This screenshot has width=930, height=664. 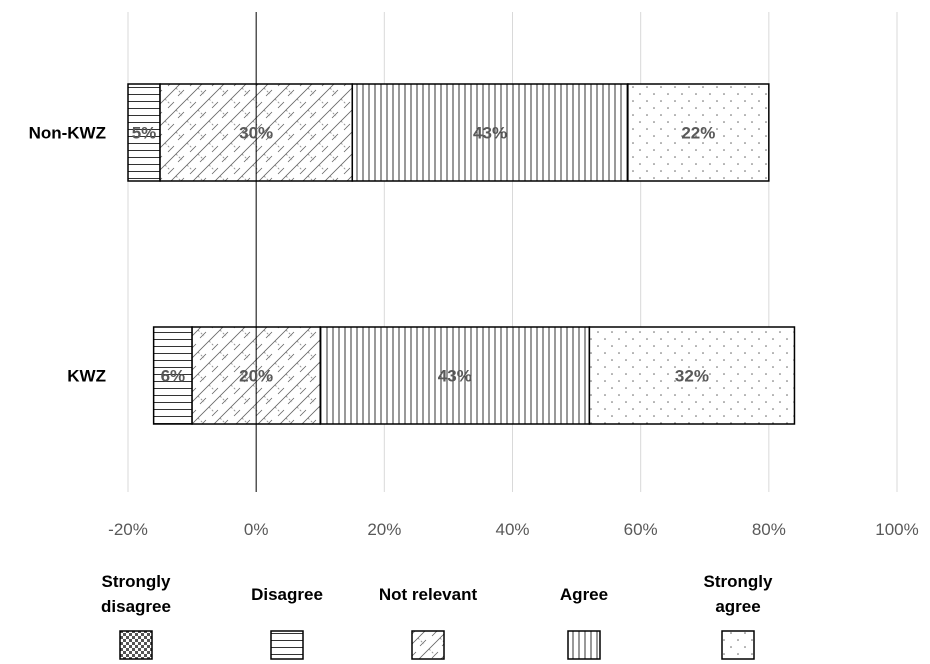 What do you see at coordinates (737, 606) in the screenshot?
I see `legend-label: agree` at bounding box center [737, 606].